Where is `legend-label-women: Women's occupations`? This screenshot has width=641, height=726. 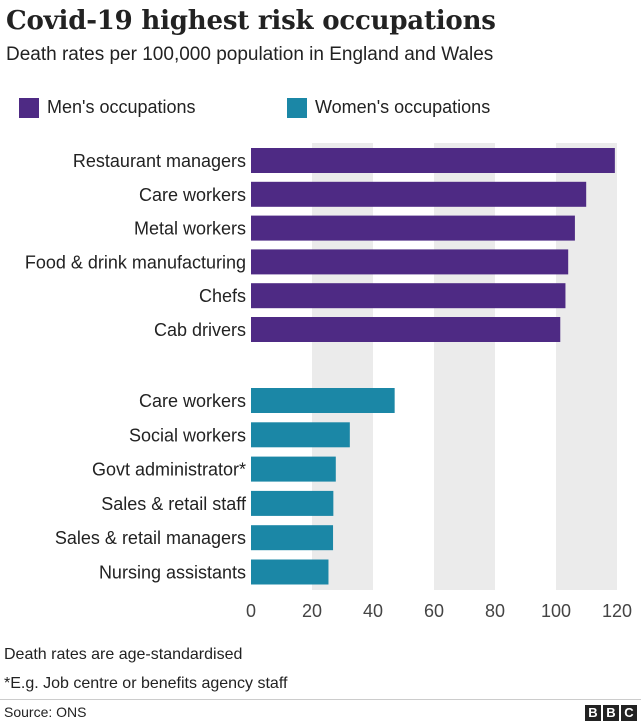
legend-label-women: Women's occupations is located at coordinates (403, 107).